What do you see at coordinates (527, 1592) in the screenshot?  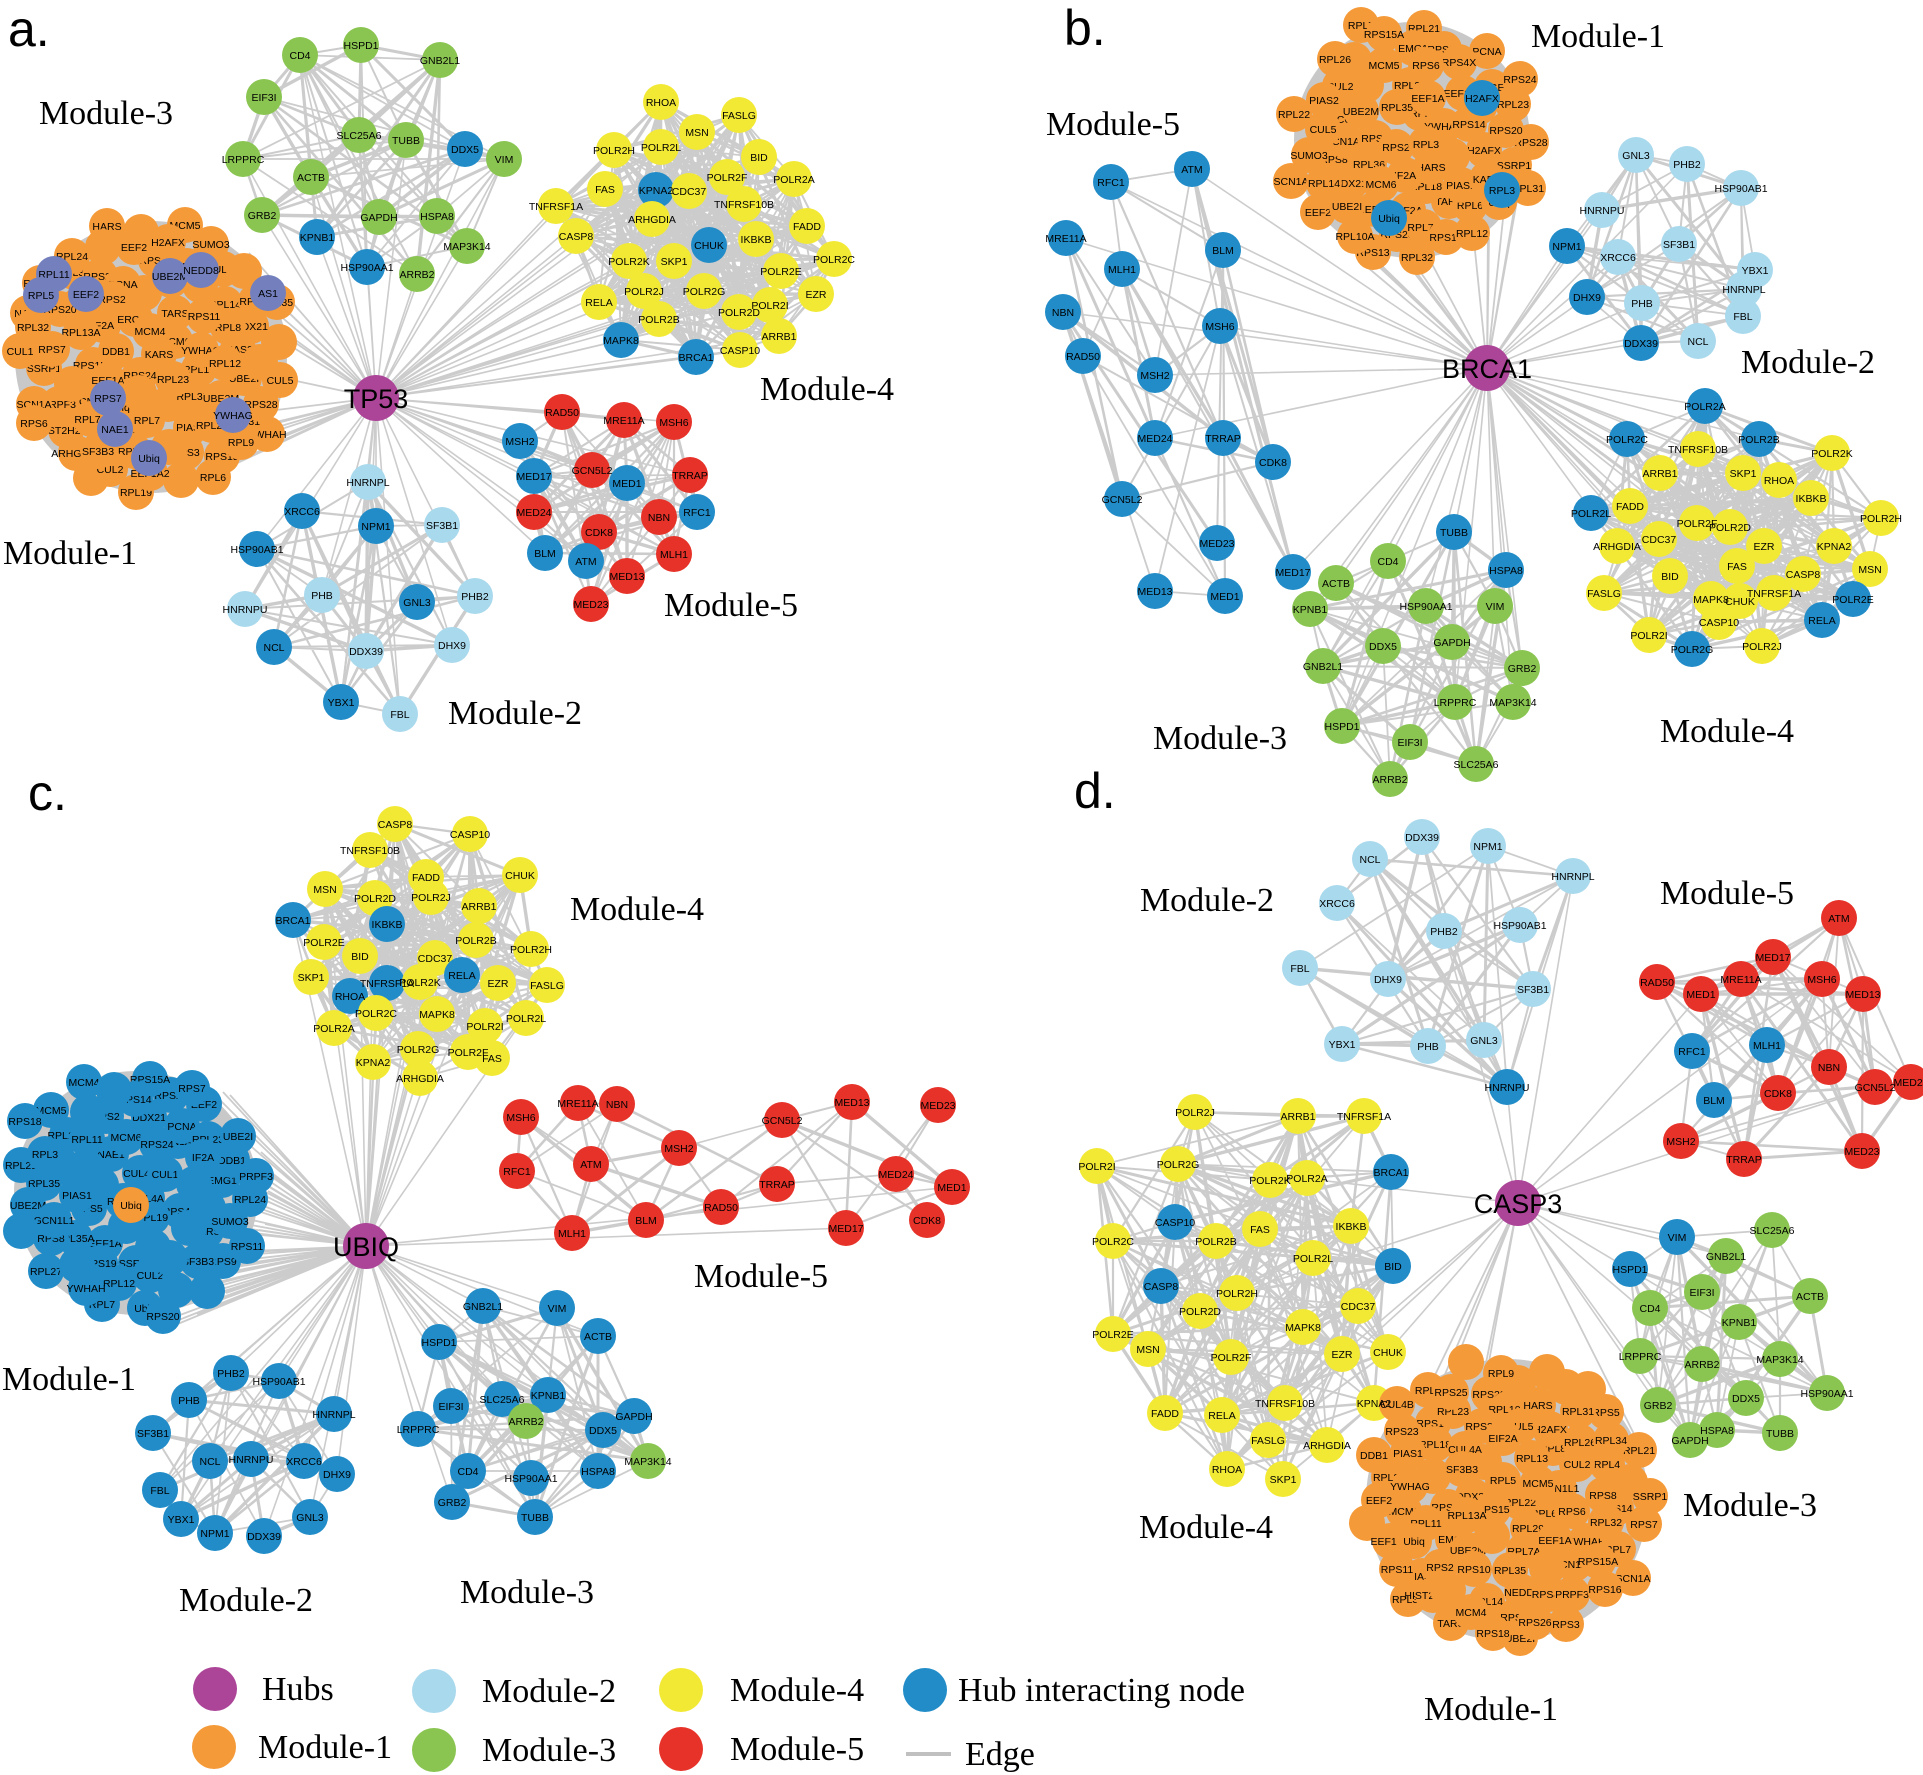 I see `svg-text: Module-3` at bounding box center [527, 1592].